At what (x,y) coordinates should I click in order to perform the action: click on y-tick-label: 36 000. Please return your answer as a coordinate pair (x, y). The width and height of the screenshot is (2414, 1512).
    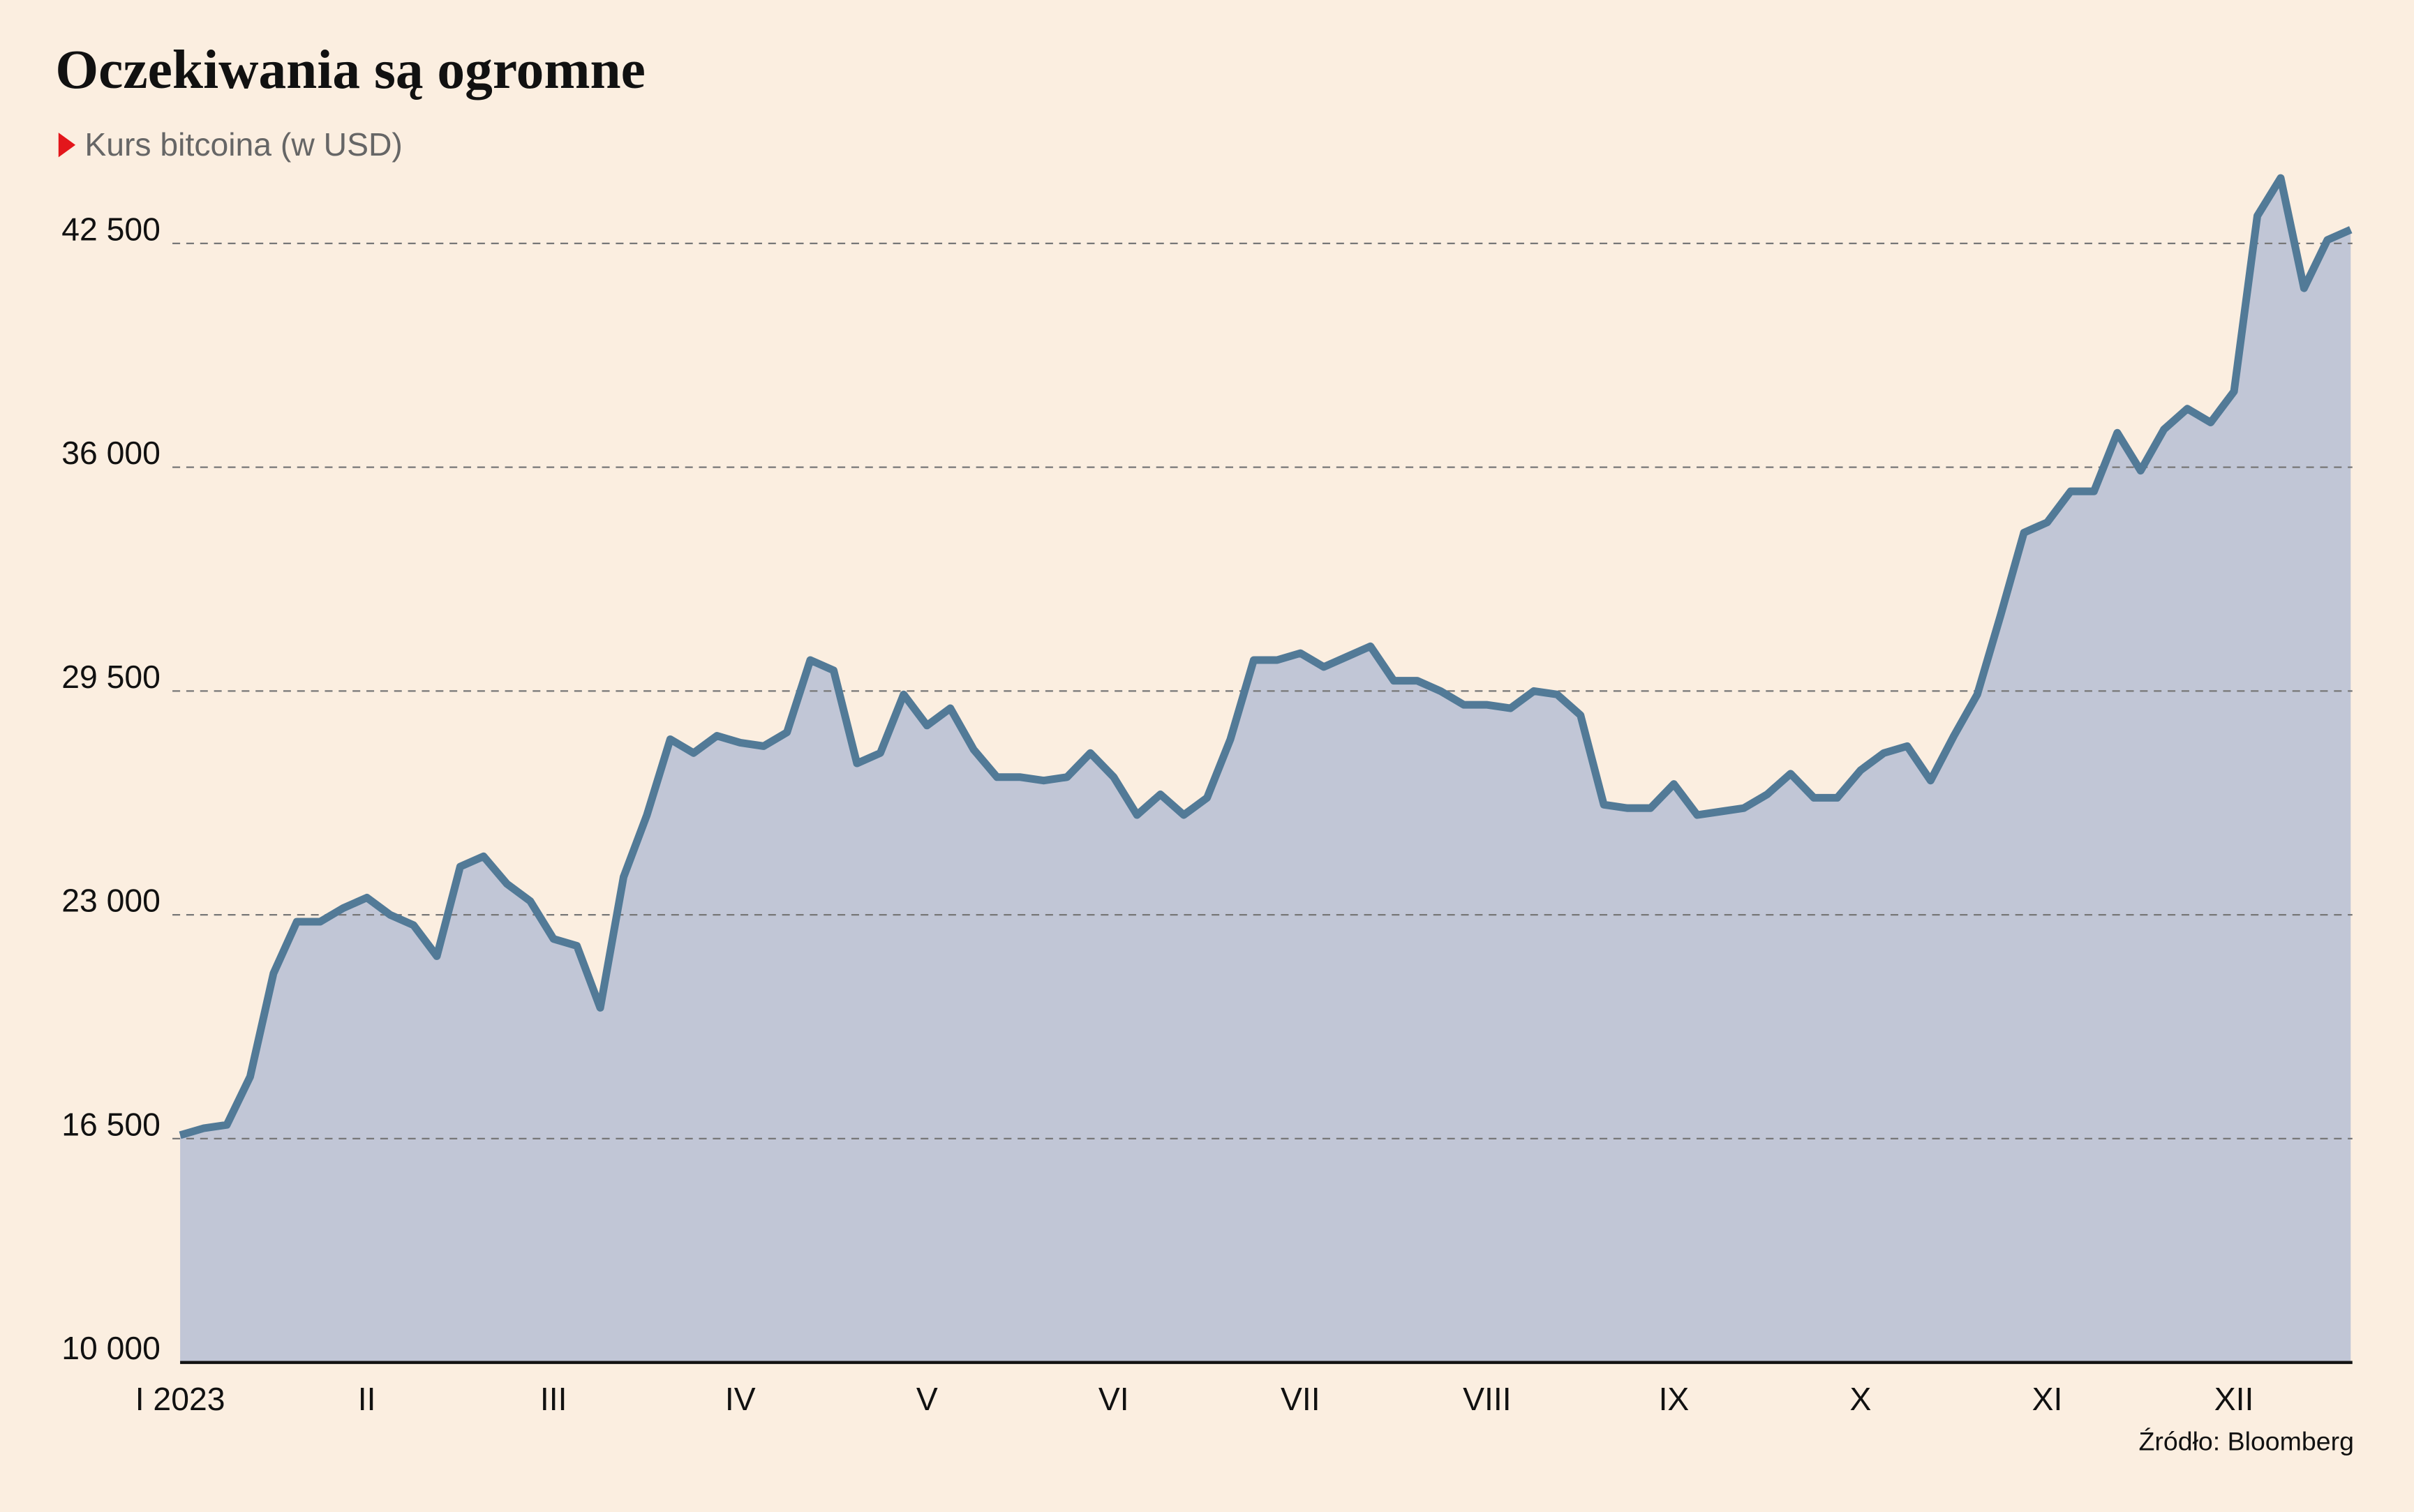
    Looking at the image, I should click on (111, 453).